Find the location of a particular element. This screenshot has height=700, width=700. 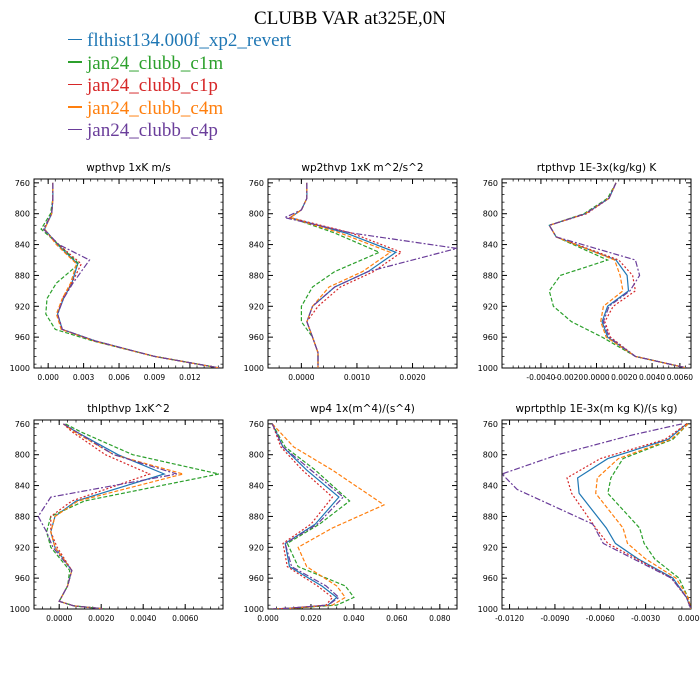

panel-title: rtpthvp 1E-3x(kg/kg) K is located at coordinates (597, 168).